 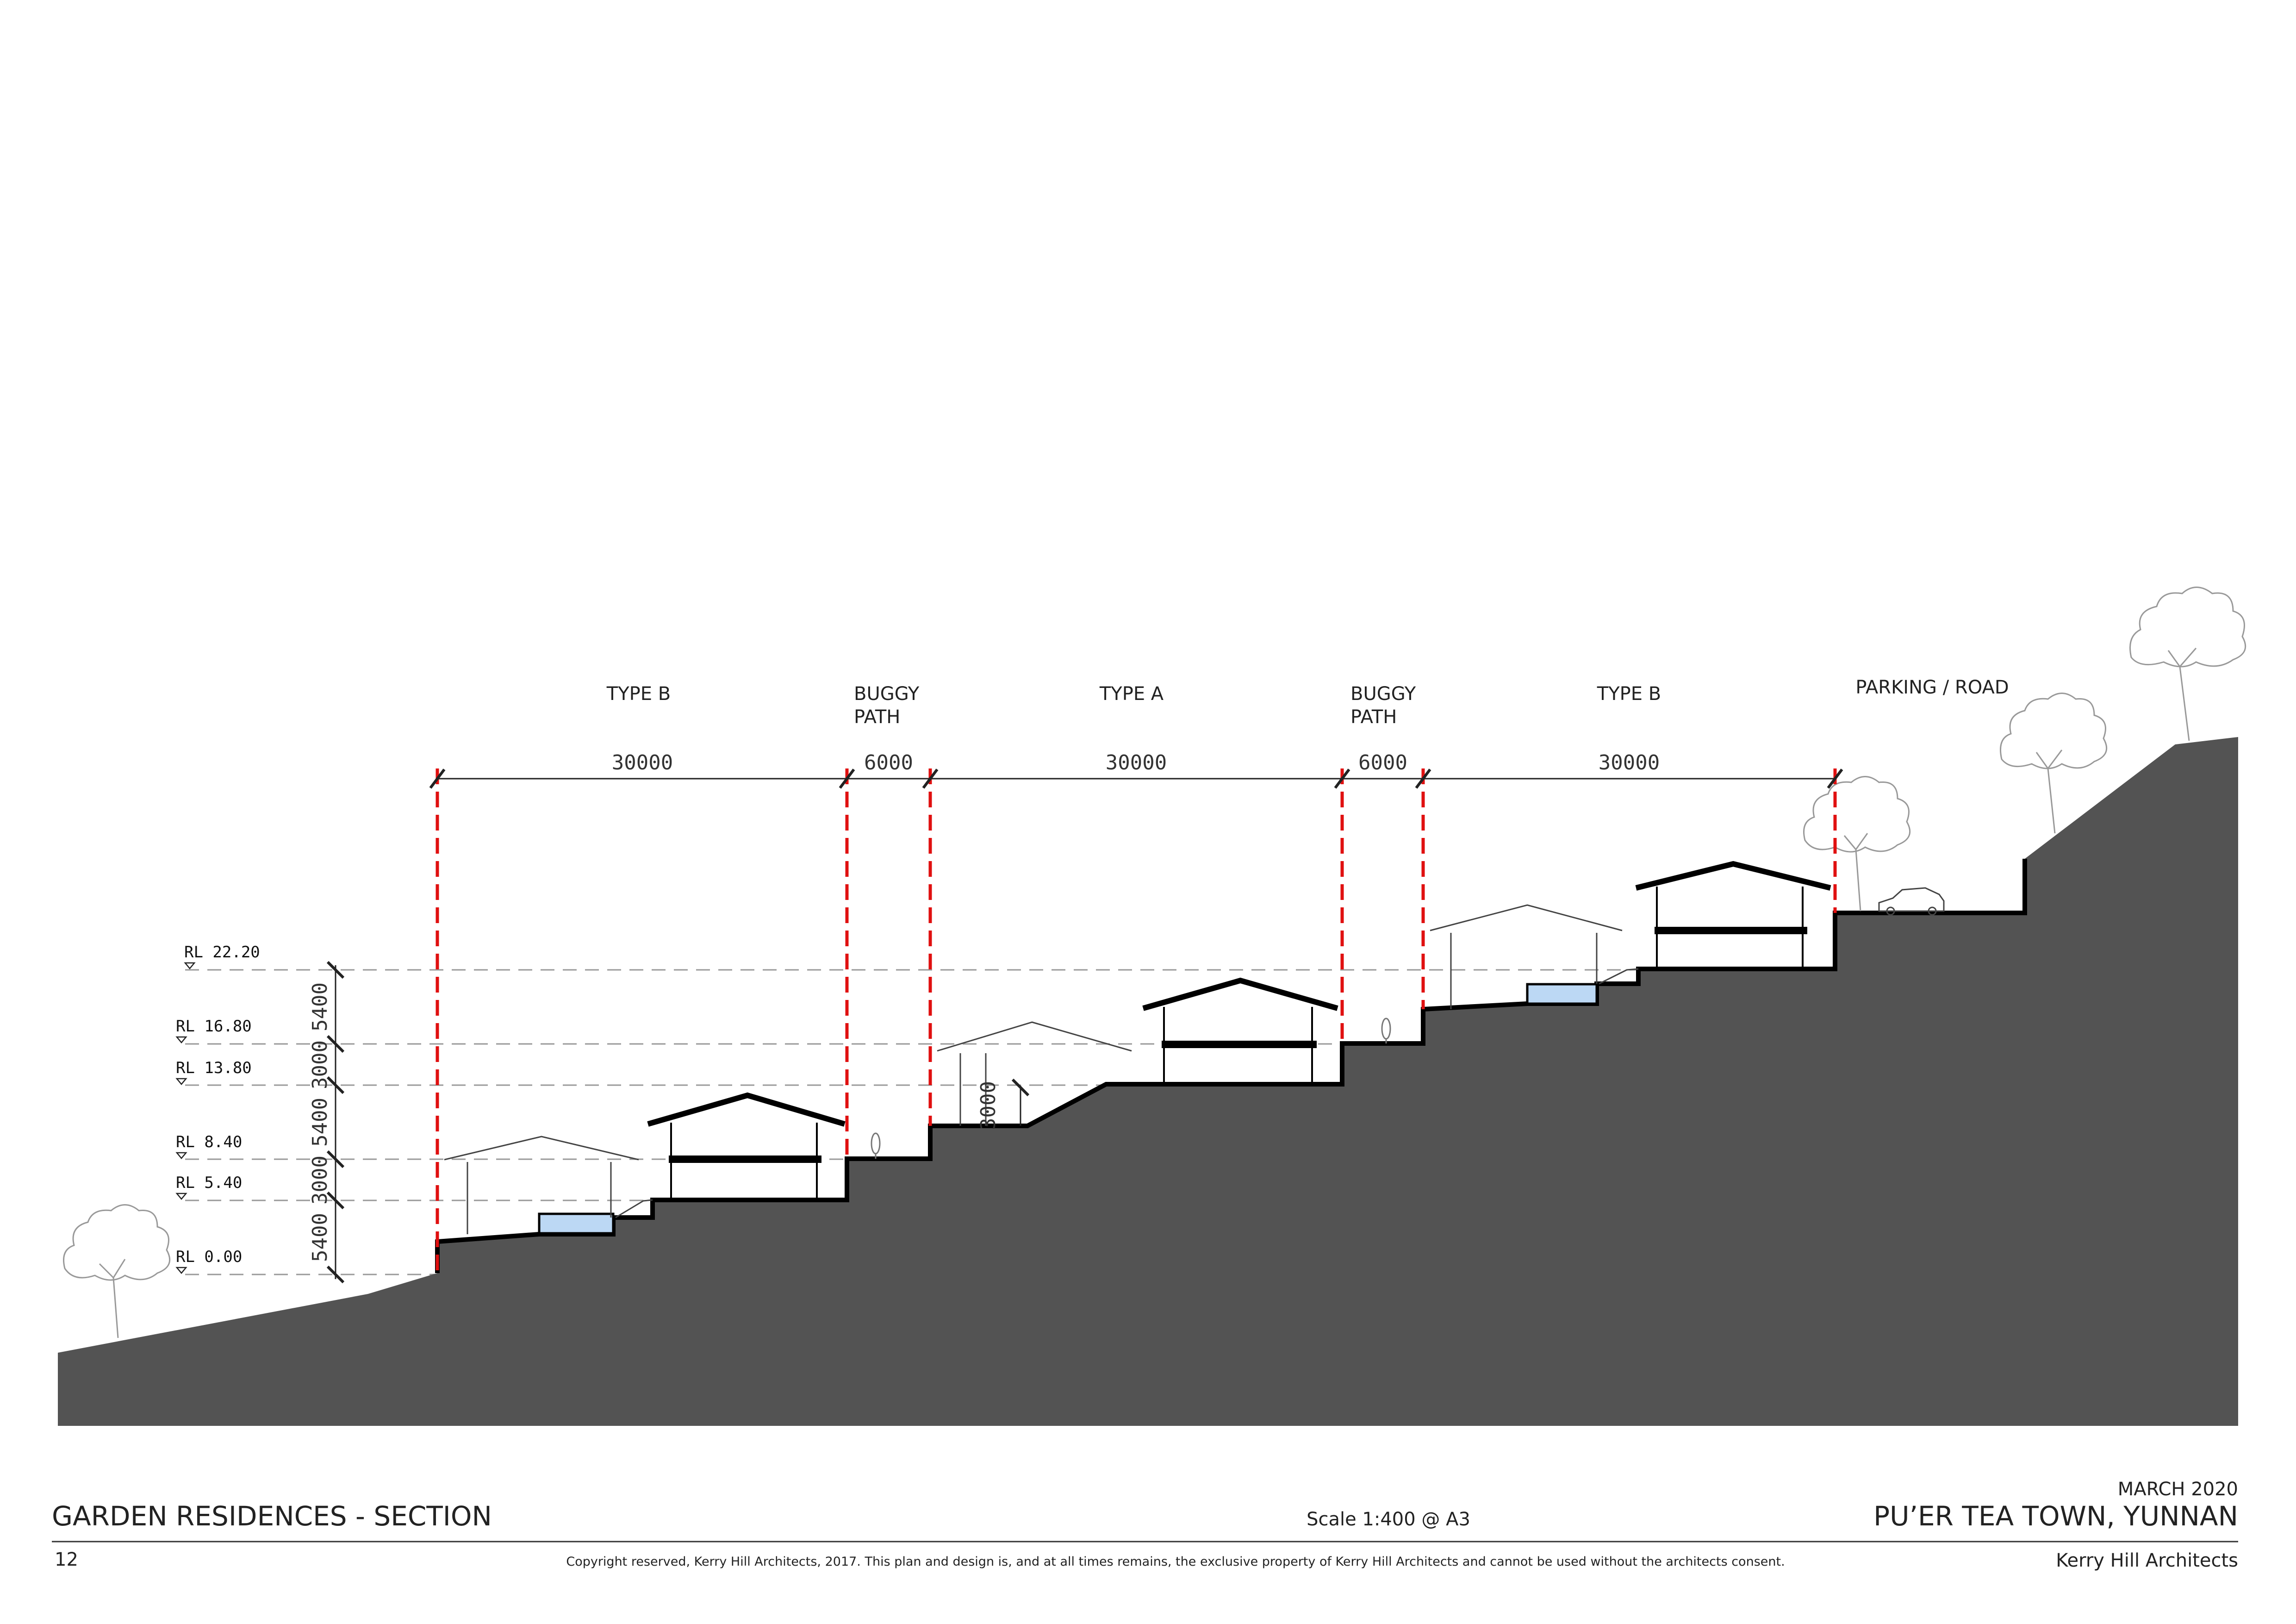 What do you see at coordinates (1562, 994) in the screenshot?
I see `pool-right` at bounding box center [1562, 994].